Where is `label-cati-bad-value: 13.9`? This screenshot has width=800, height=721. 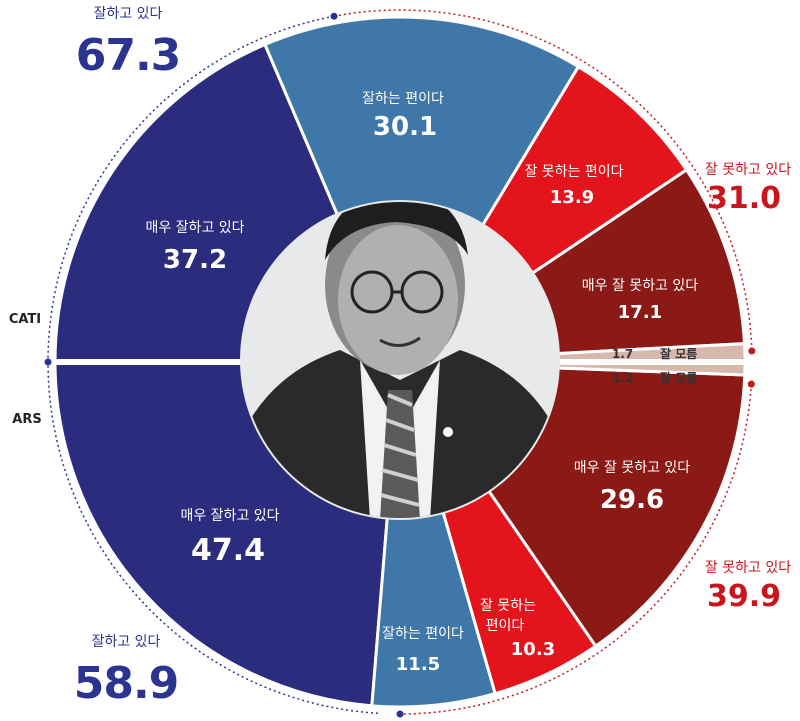
label-cati-bad-value: 13.9 is located at coordinates (572, 197).